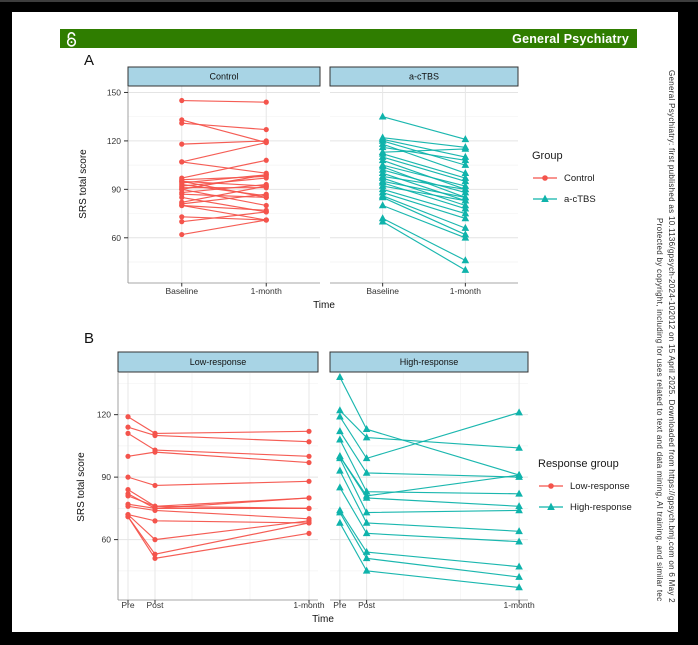  I want to click on series-a-cTBS, so click(424, 192).